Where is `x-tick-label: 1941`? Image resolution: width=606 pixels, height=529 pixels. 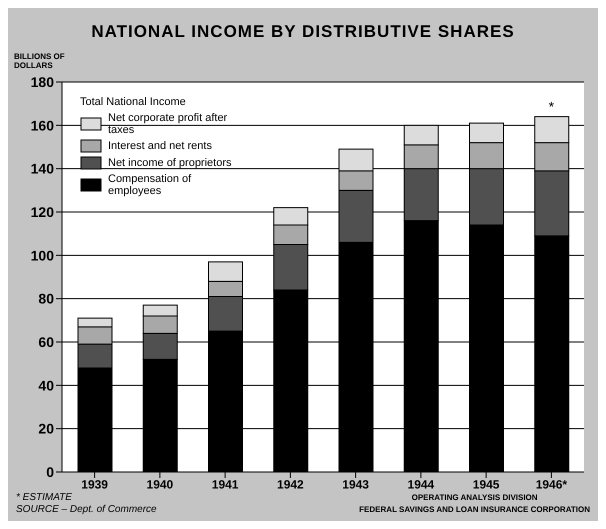
x-tick-label: 1941 is located at coordinates (225, 485).